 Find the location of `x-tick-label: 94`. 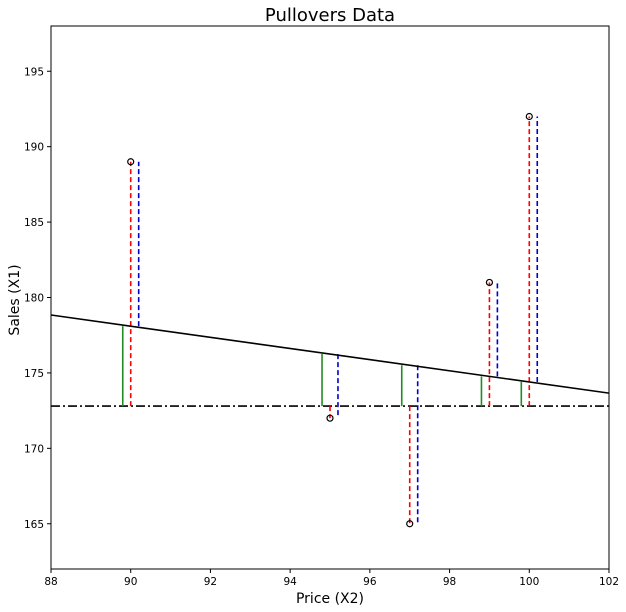

x-tick-label: 94 is located at coordinates (290, 582).